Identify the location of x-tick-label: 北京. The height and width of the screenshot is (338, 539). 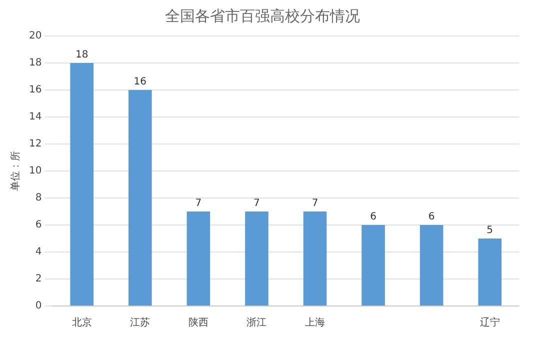
(82, 322).